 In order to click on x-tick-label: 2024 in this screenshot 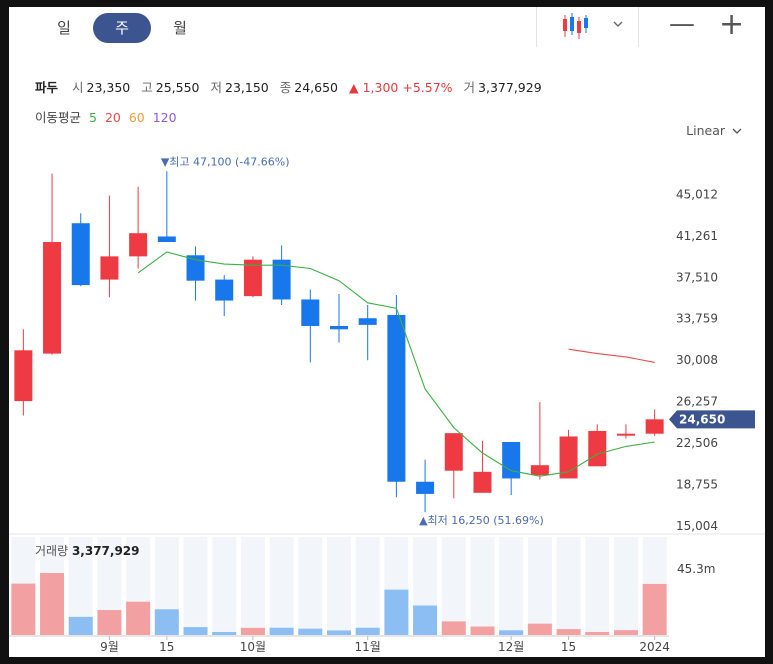, I will do `click(654, 647)`.